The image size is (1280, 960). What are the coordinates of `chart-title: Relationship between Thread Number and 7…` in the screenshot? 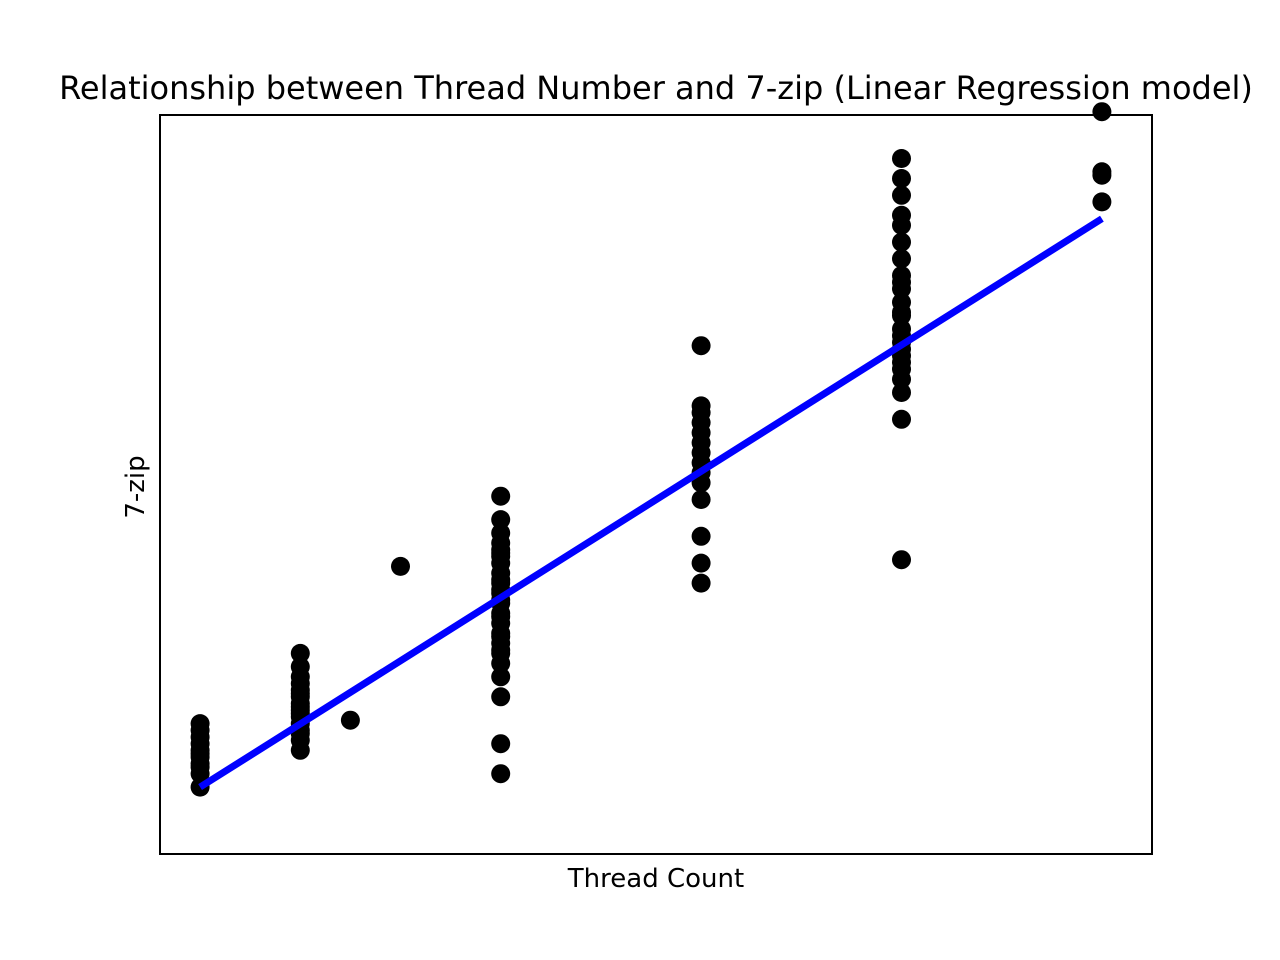 It's located at (656, 88).